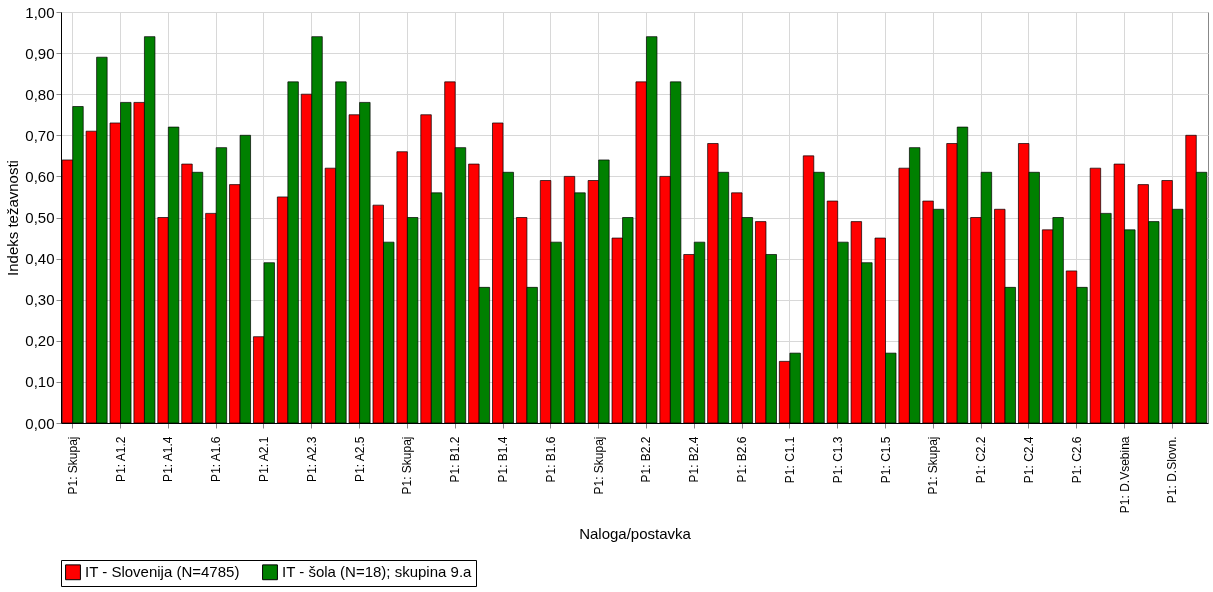 Image resolution: width=1213 pixels, height=592 pixels. What do you see at coordinates (40, 135) in the screenshot?
I see `y-tick-label: 0,70` at bounding box center [40, 135].